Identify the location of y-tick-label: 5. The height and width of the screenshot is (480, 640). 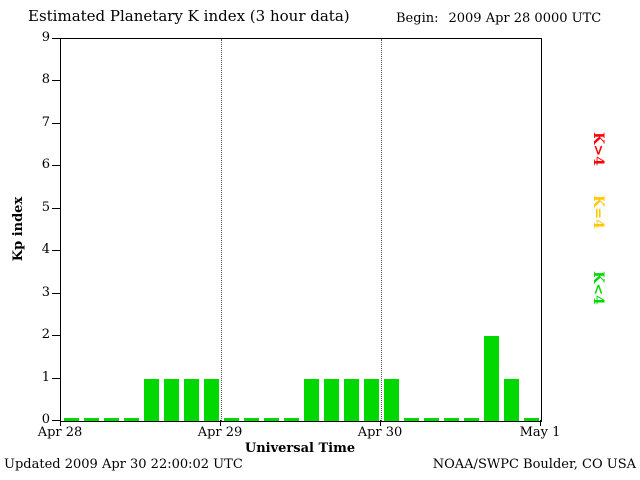
(45, 207).